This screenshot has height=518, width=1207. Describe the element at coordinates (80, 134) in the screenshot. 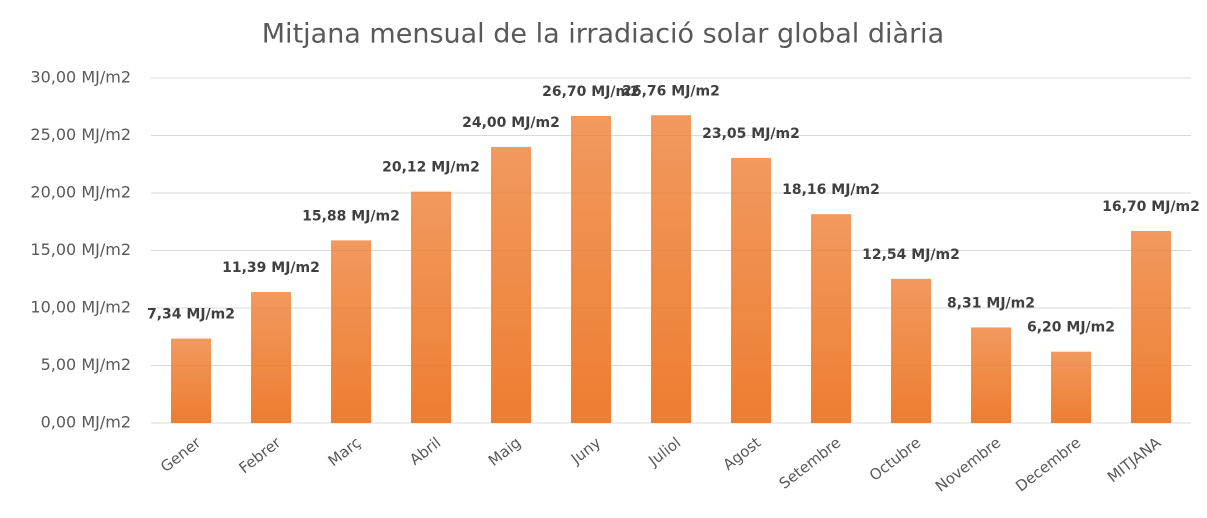

I see `y-tick-label: 25,00 MJ/m2` at that location.